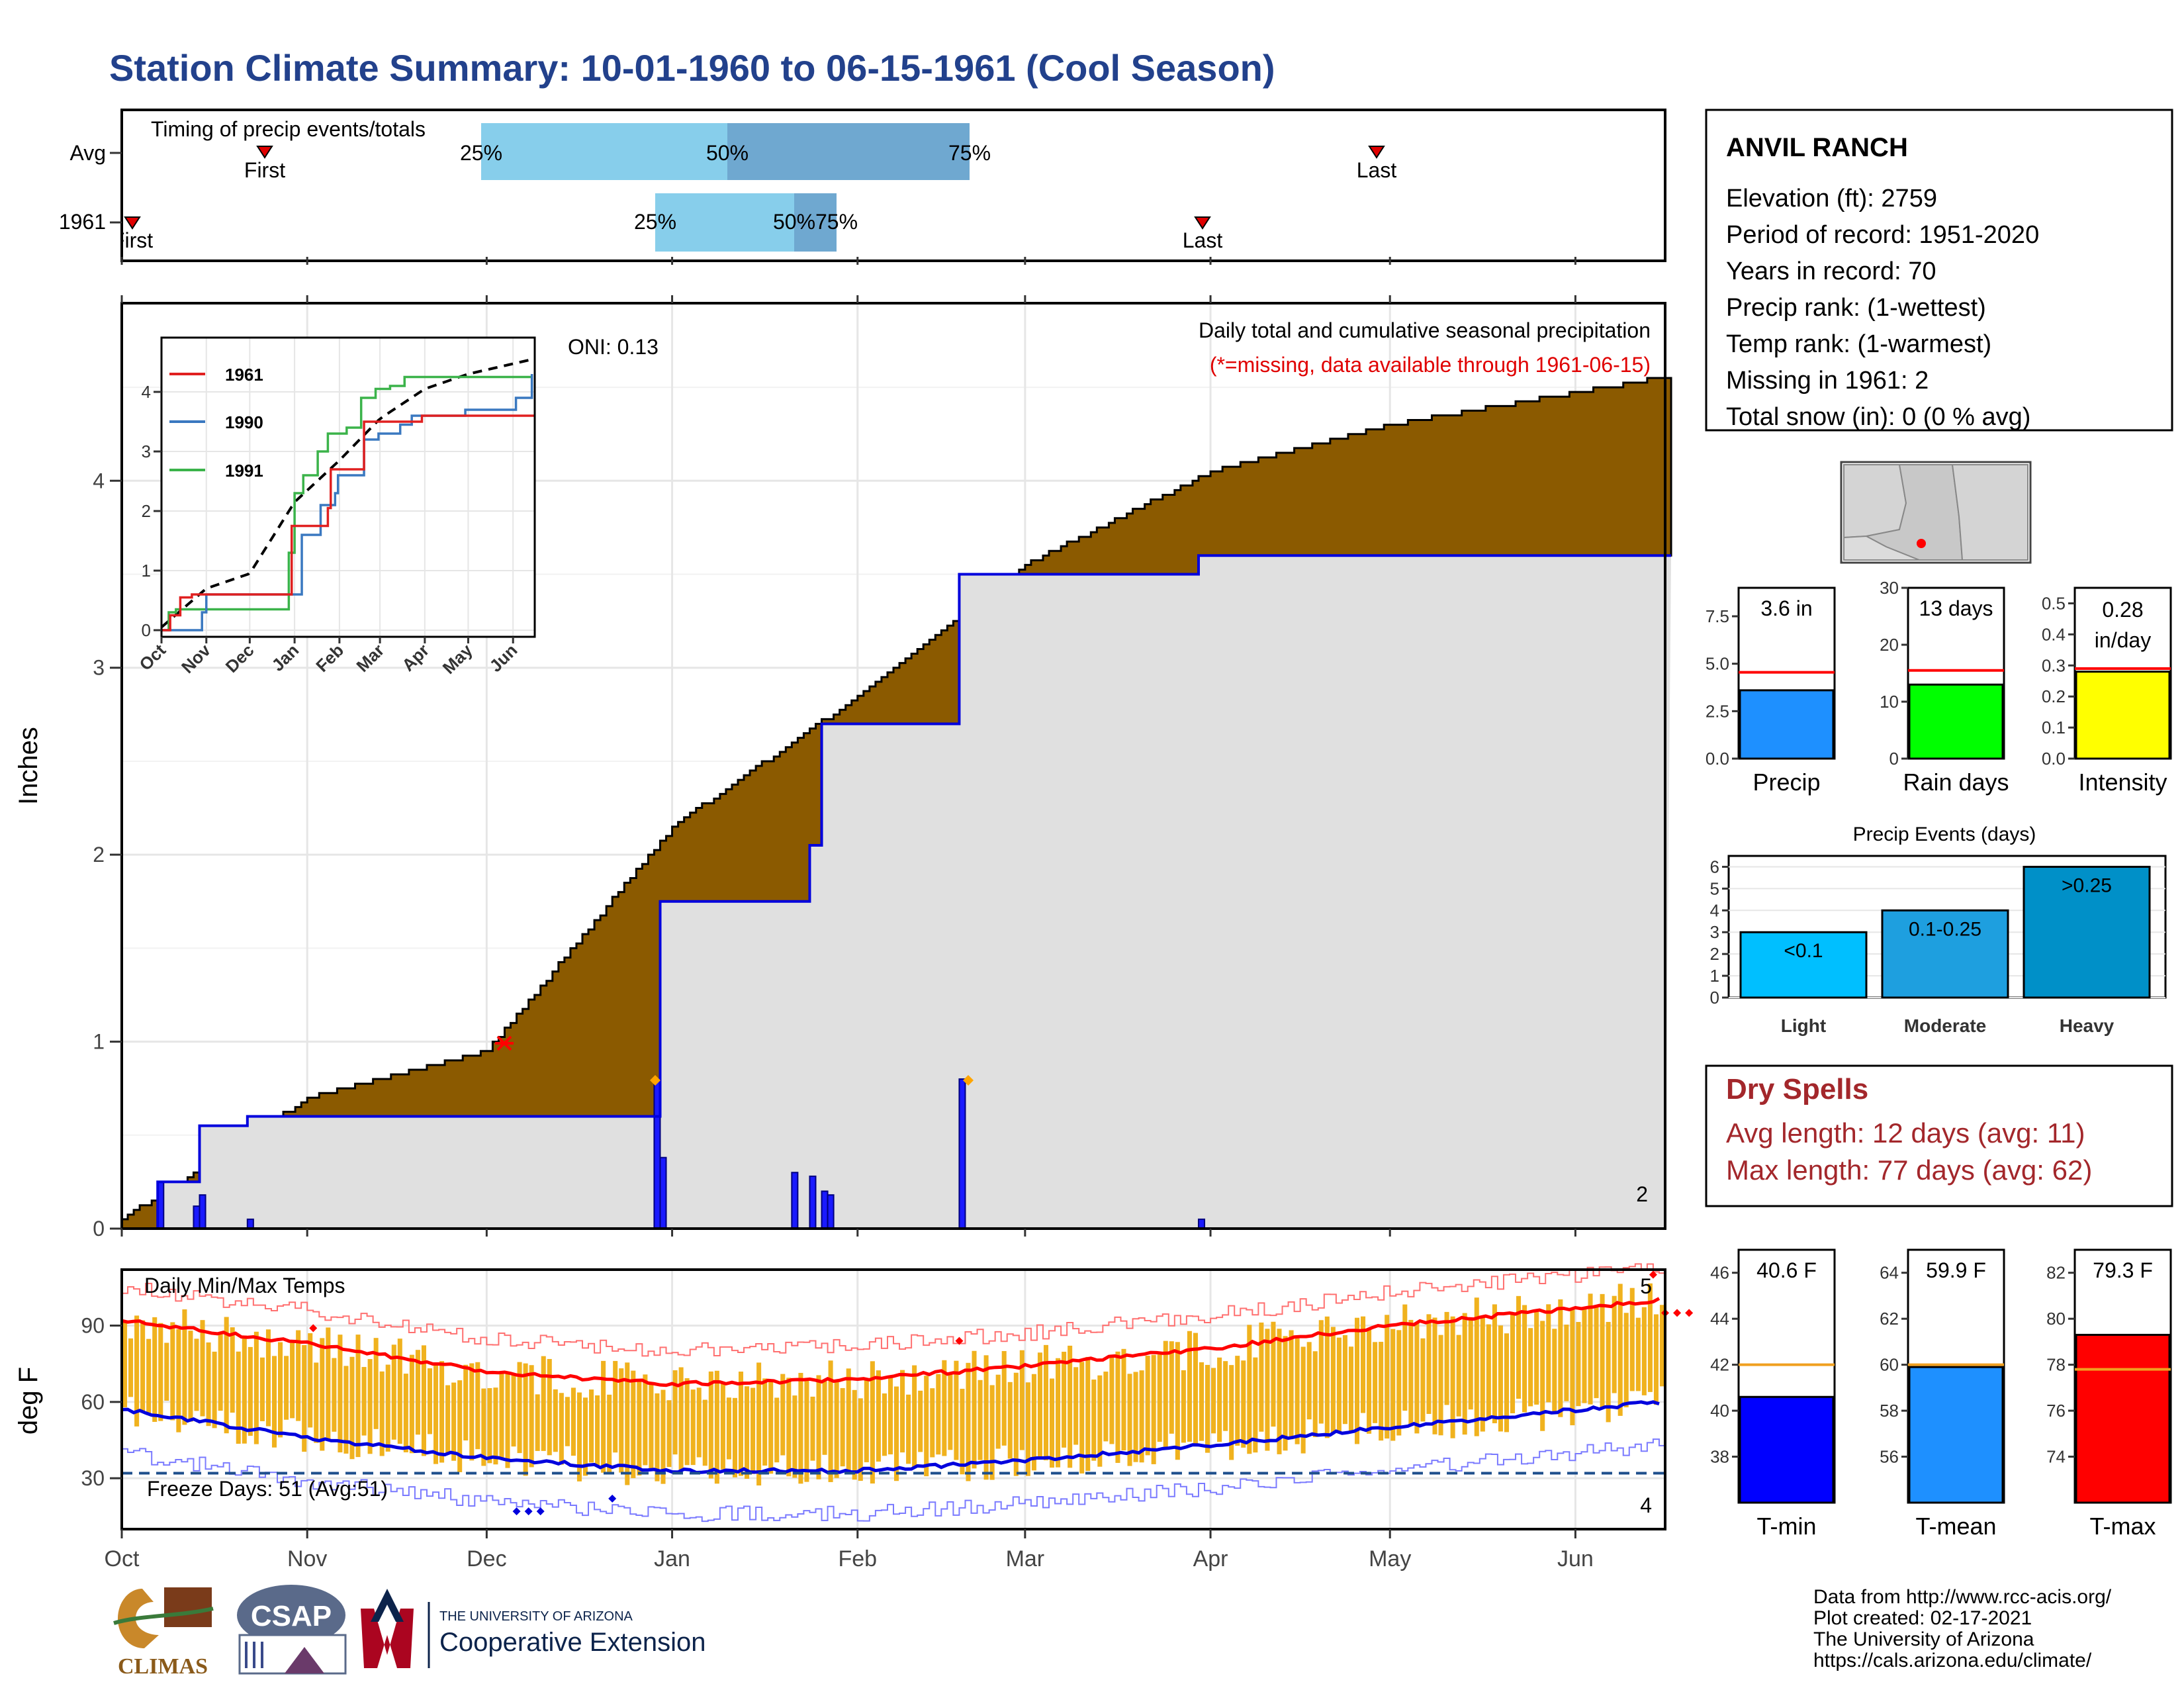 This screenshot has width=2184, height=1688. I want to click on average-min-line, so click(890, 1437).